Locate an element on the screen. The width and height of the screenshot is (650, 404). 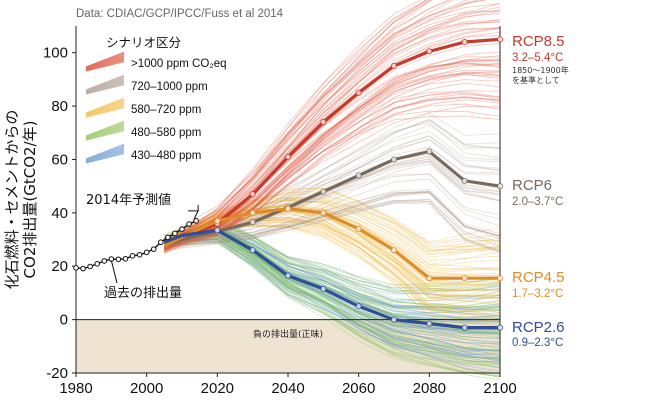
y-tick-label: 100 is located at coordinates (55, 53).